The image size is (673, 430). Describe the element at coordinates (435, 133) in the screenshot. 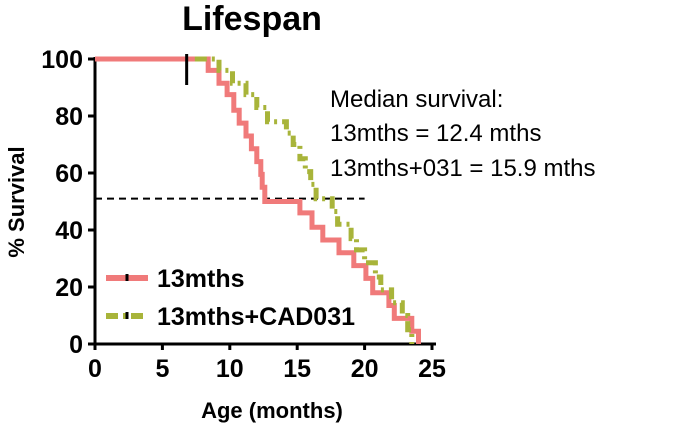

I see `annotation-line-2: 13mths = 12.4 mths` at that location.